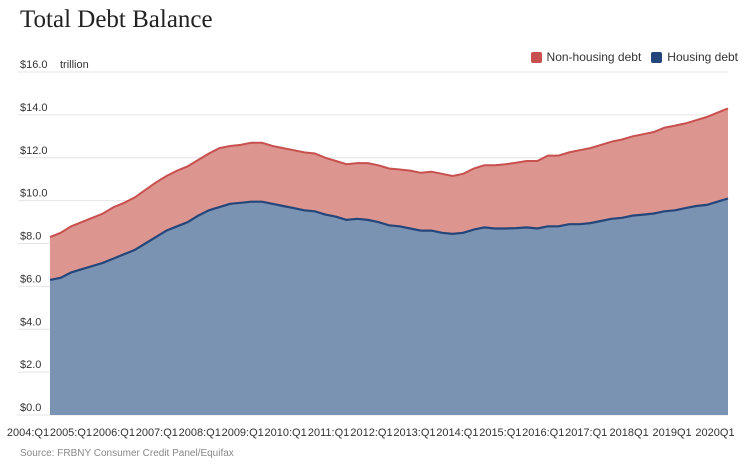 This screenshot has height=466, width=756. What do you see at coordinates (536, 57) in the screenshot?
I see `legend-swatch-non-housing` at bounding box center [536, 57].